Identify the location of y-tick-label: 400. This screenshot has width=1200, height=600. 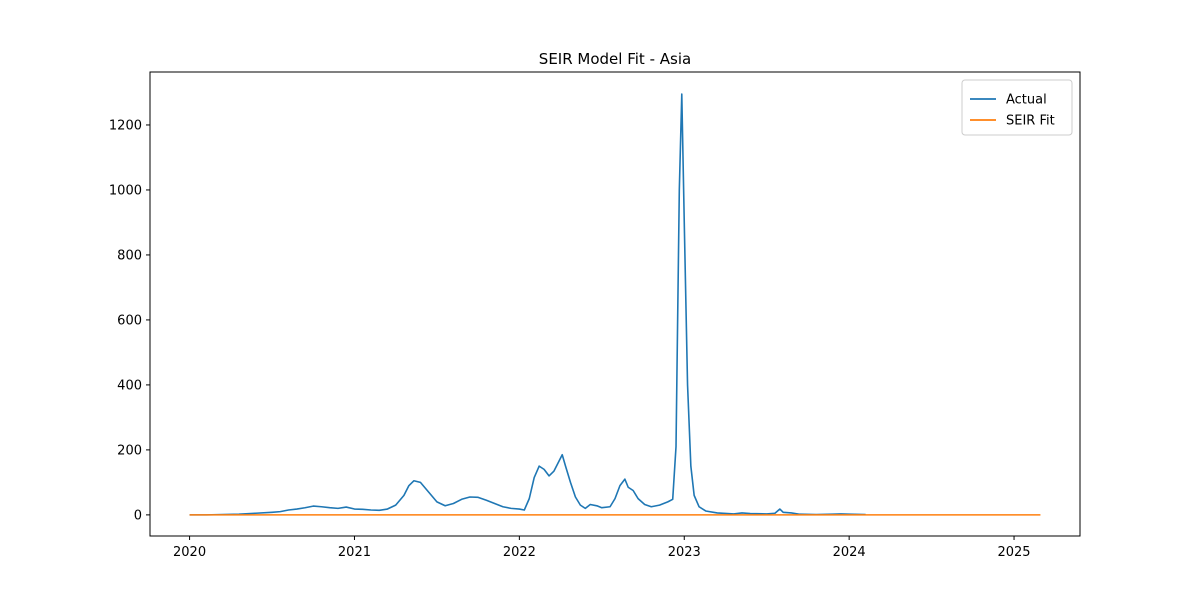
(129, 385).